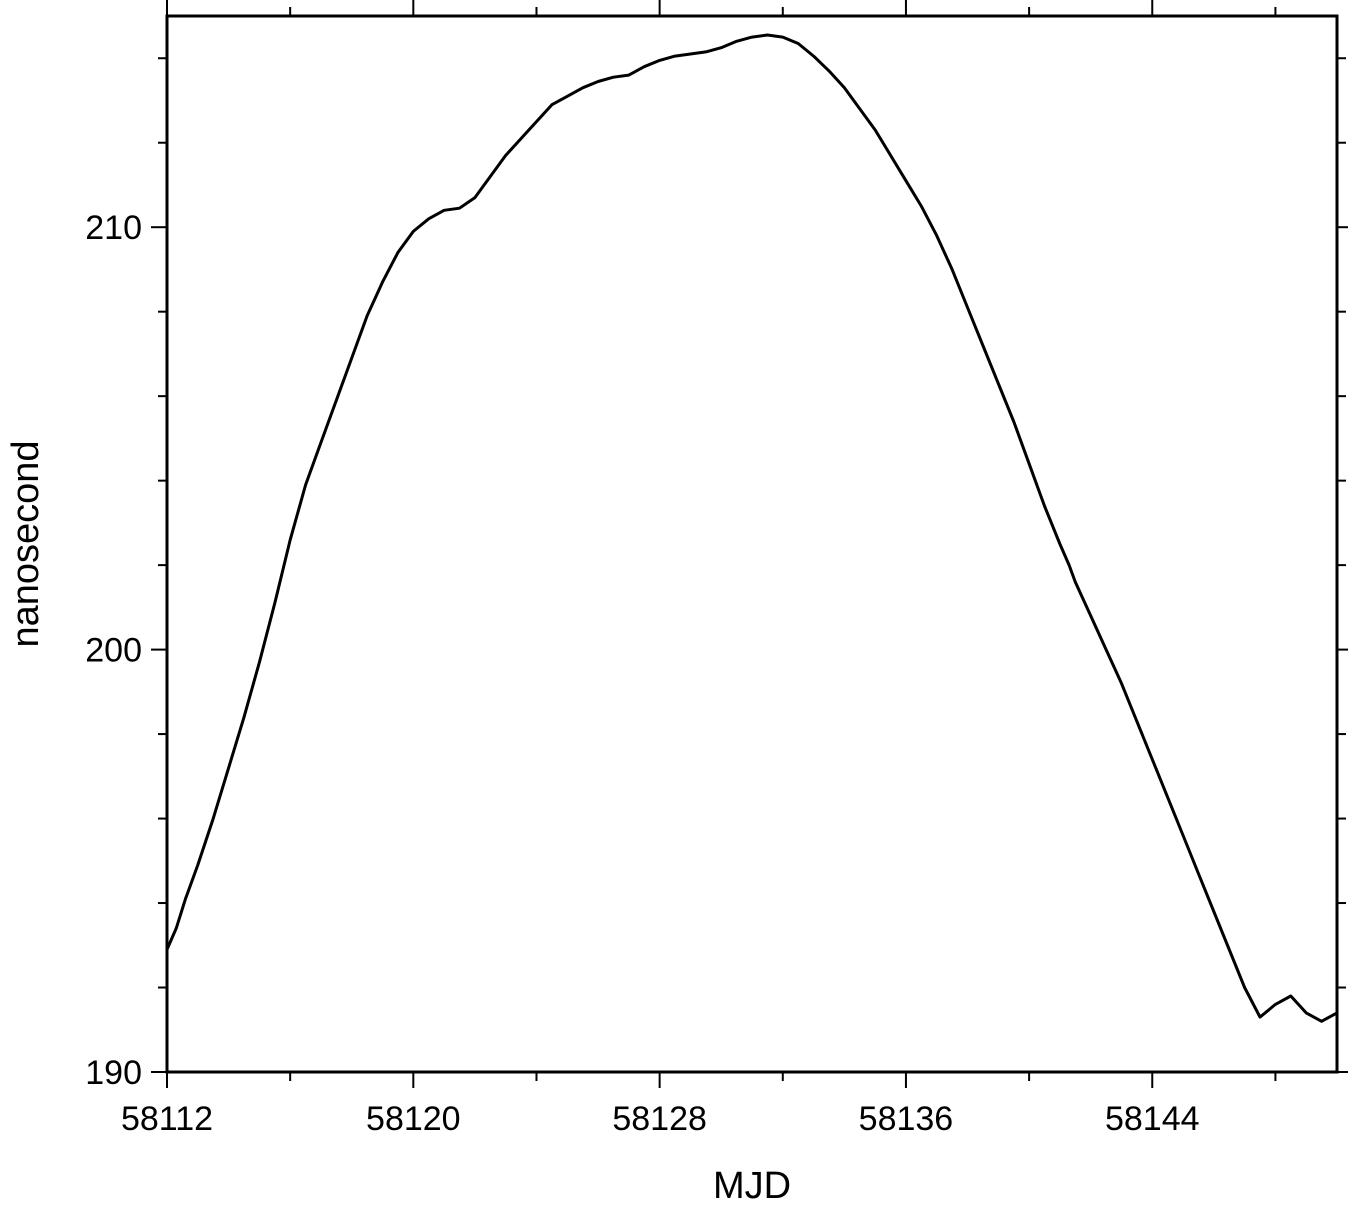 The width and height of the screenshot is (1348, 1207). What do you see at coordinates (659, 1119) in the screenshot?
I see `x-tick-label: 58128` at bounding box center [659, 1119].